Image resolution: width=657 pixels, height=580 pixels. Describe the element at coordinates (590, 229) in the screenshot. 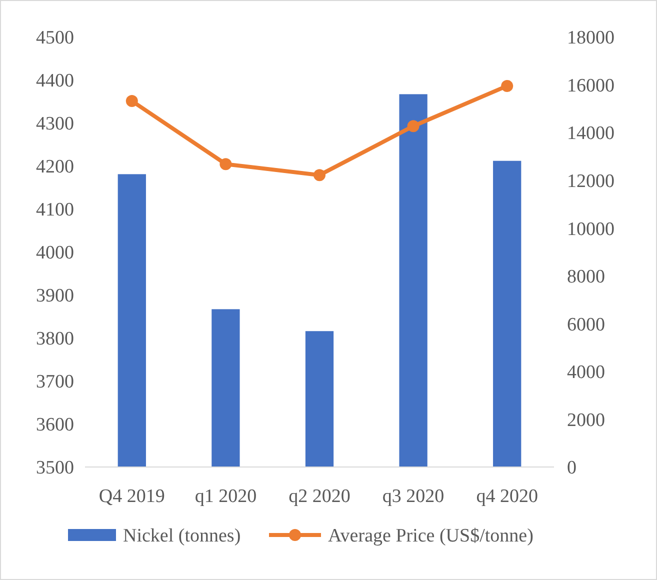

I see `y2-tick-label: 10000` at that location.